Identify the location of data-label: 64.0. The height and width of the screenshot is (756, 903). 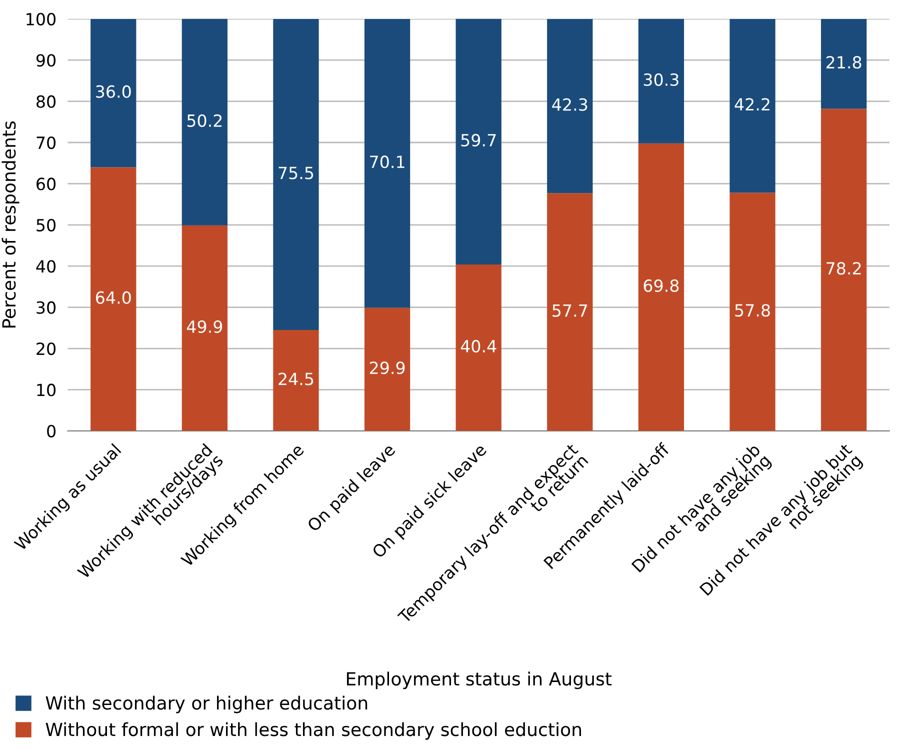
(113, 297).